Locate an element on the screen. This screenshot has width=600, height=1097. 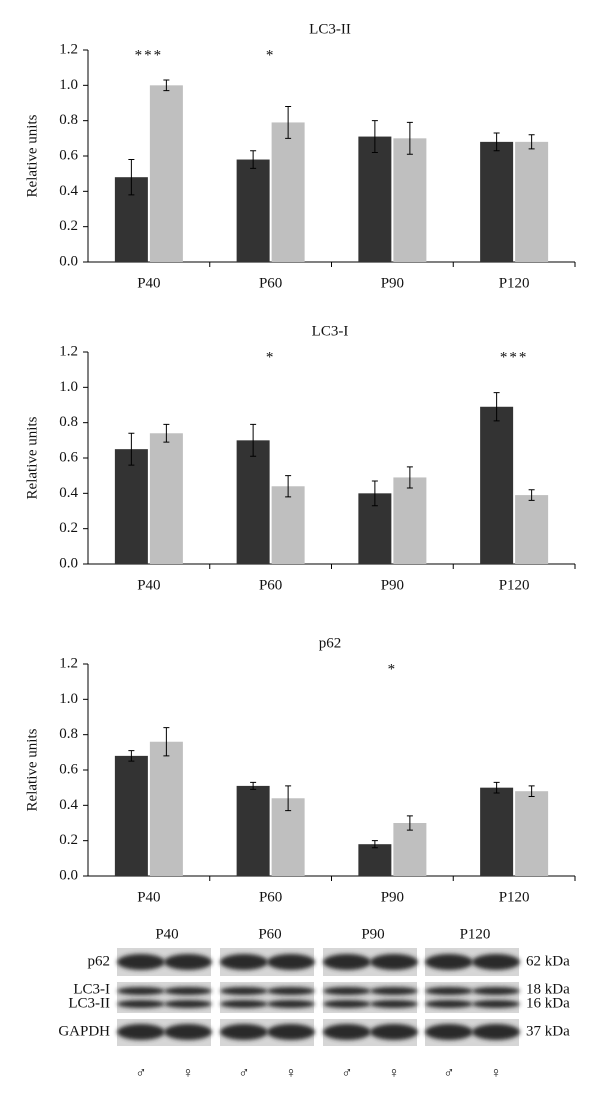
y-tick-label: 0.8 is located at coordinates (68, 120).